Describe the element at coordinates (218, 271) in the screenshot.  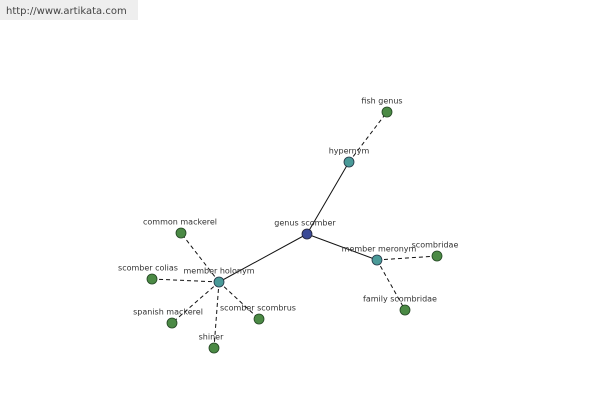
I see `node-label: member holonym` at that location.